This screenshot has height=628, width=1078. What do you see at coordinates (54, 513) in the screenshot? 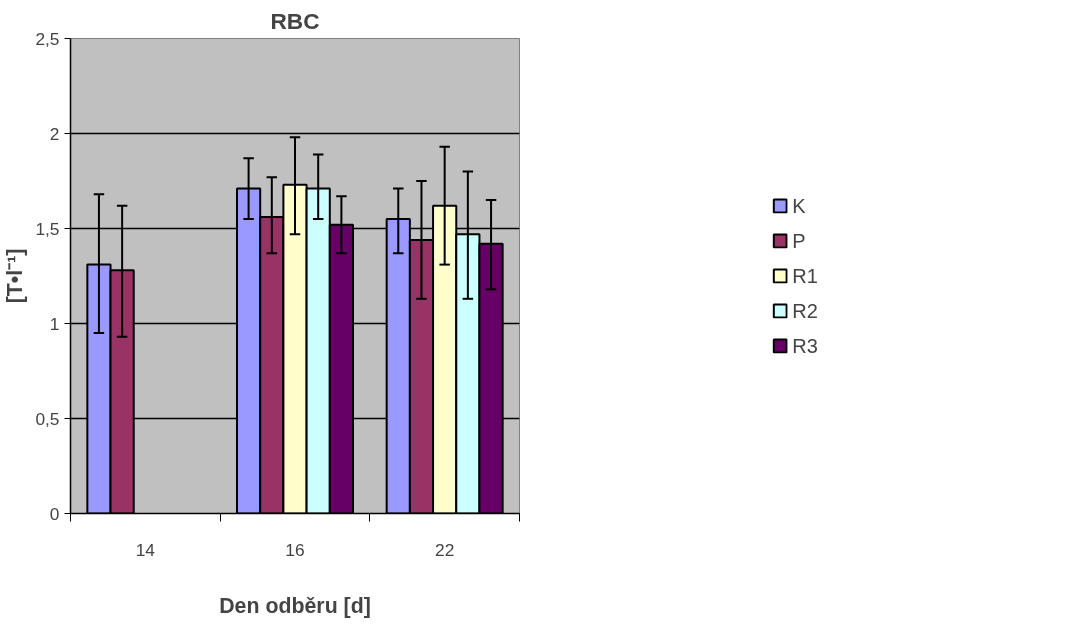
I see `y-tick-label: 0` at bounding box center [54, 513].